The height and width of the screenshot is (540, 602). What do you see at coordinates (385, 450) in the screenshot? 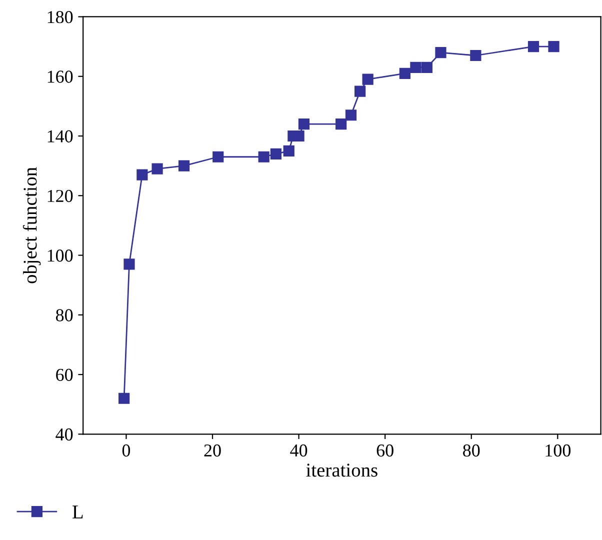
I see `x-tick-label: 60` at bounding box center [385, 450].